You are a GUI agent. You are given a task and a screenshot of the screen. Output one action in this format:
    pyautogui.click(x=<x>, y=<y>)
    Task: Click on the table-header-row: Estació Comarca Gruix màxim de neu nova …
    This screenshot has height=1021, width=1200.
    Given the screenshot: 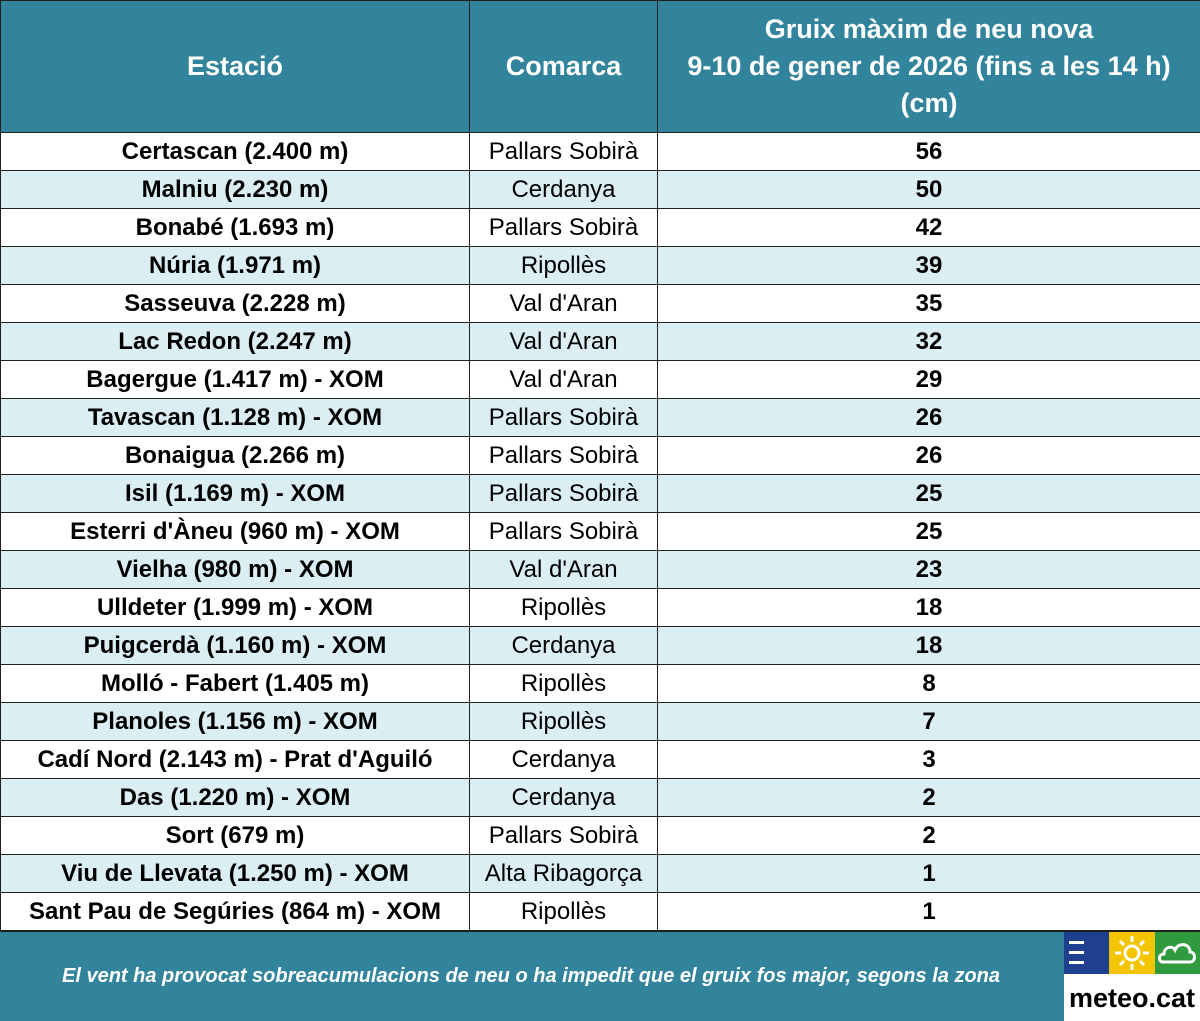 What is the action you would take?
    pyautogui.click(x=600, y=67)
    